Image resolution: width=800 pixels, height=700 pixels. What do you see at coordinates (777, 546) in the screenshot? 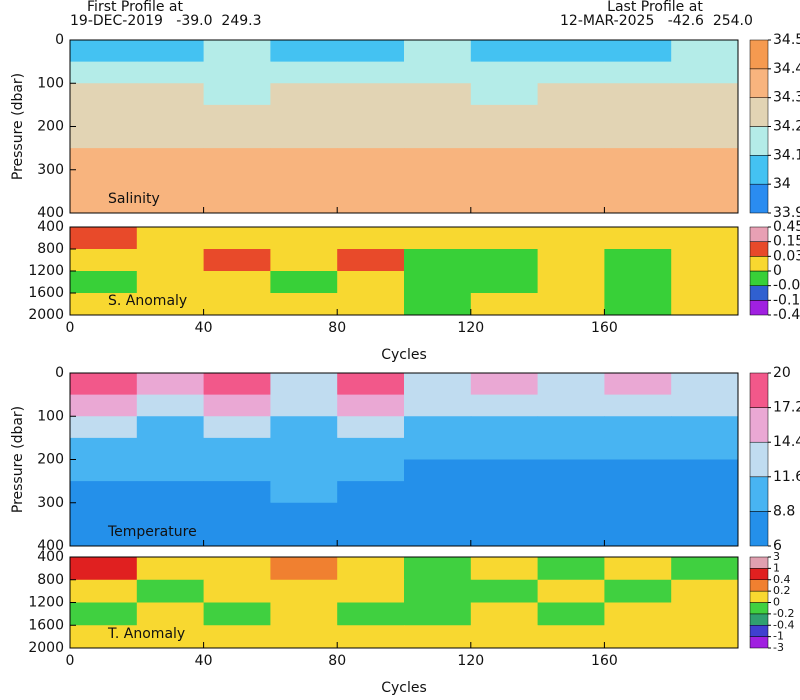
I see `colorbar-label: 6` at bounding box center [777, 546].